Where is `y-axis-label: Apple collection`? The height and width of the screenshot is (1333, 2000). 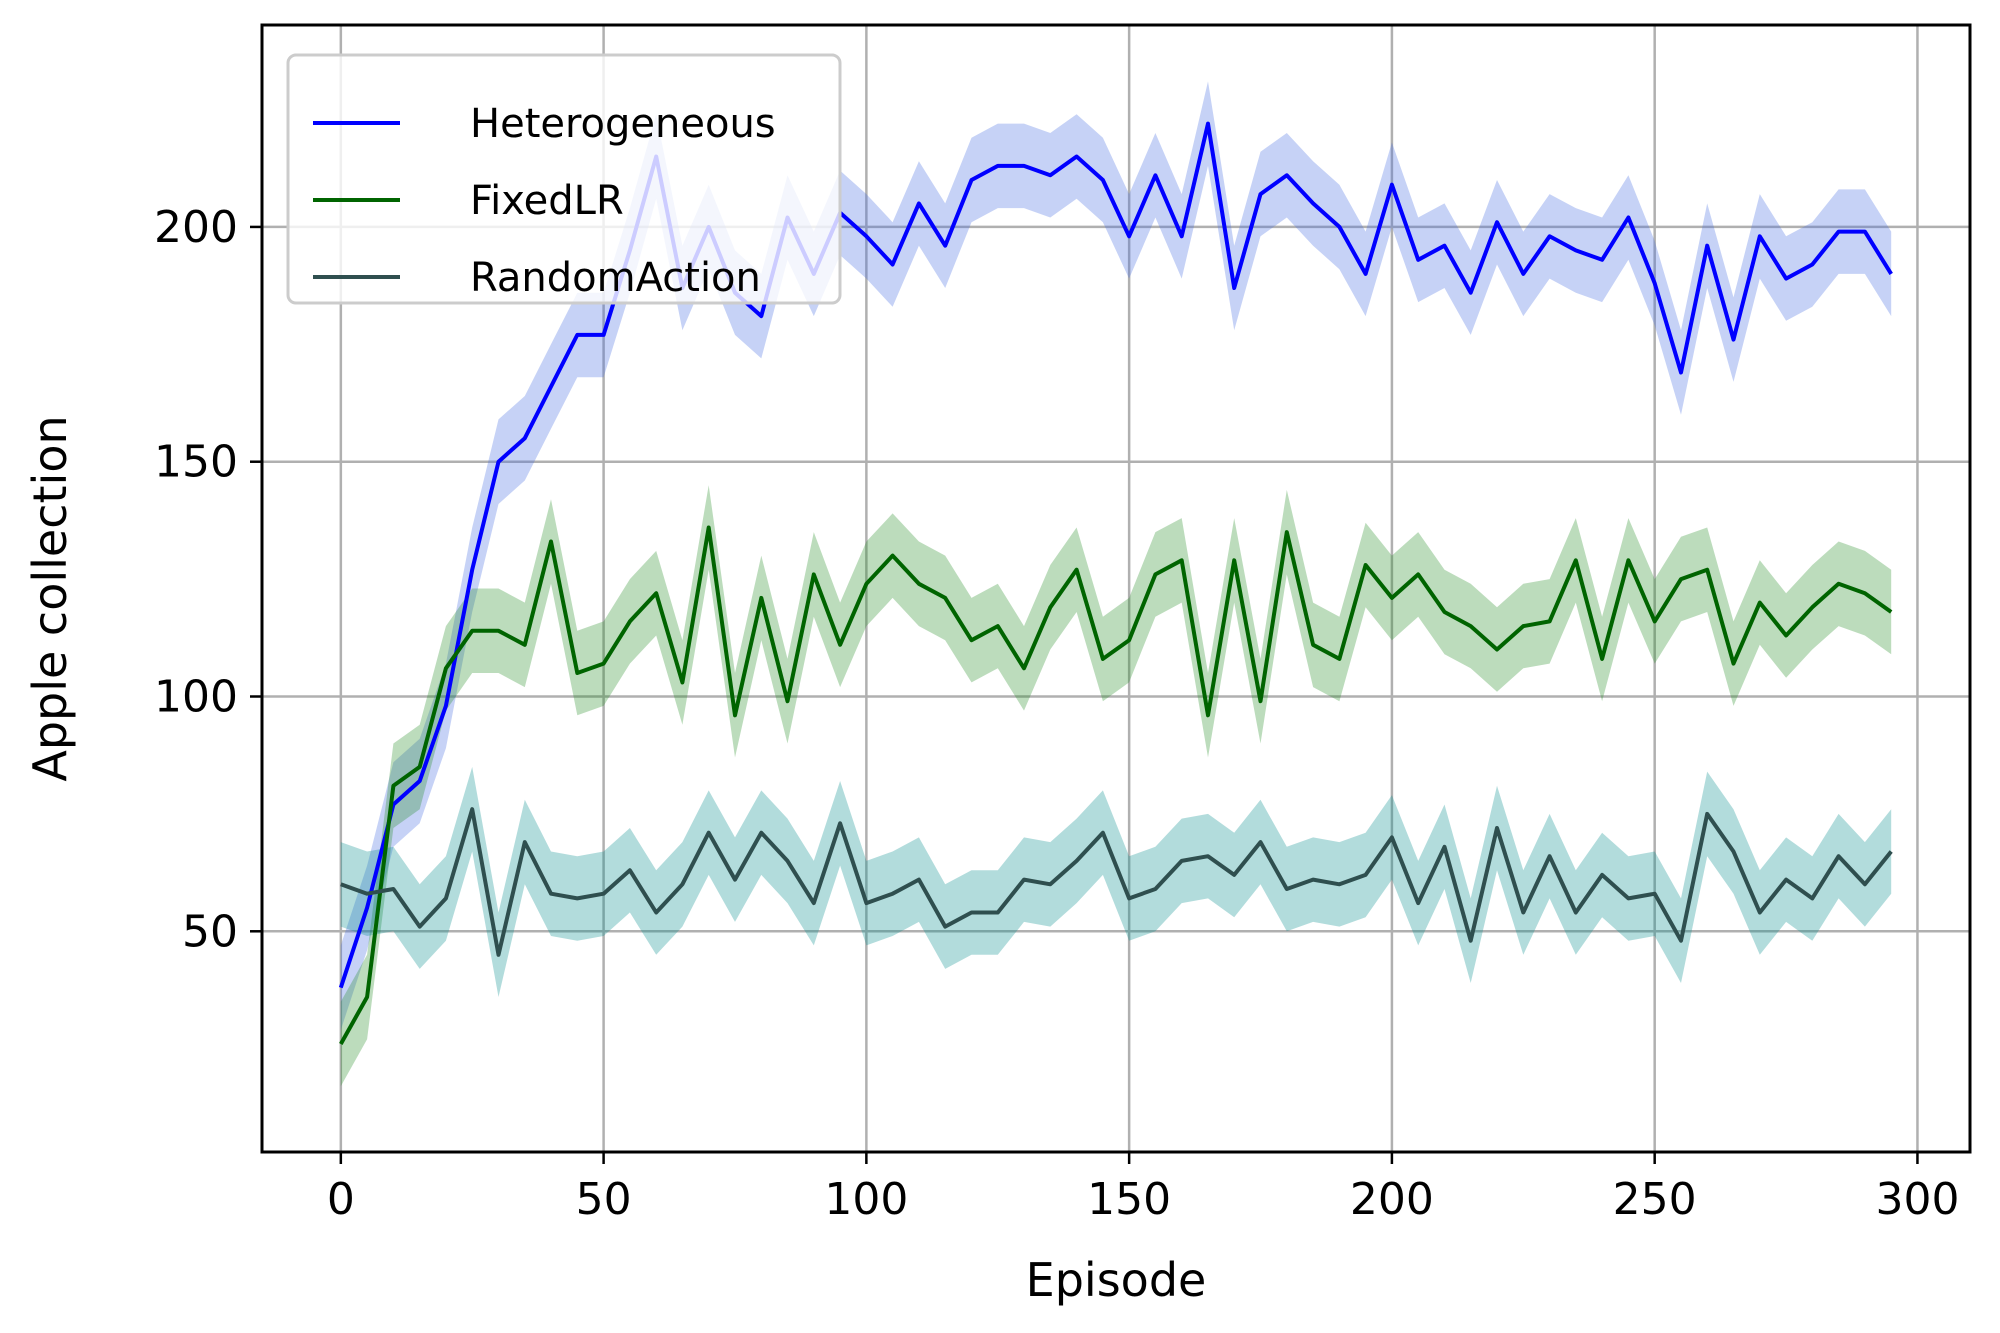
y-axis-label: Apple collection is located at coordinates (50, 598).